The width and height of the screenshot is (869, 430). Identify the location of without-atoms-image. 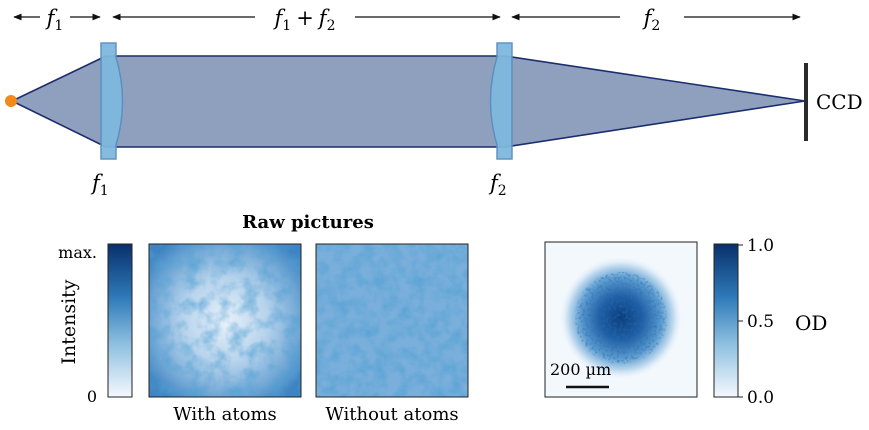
(392, 320).